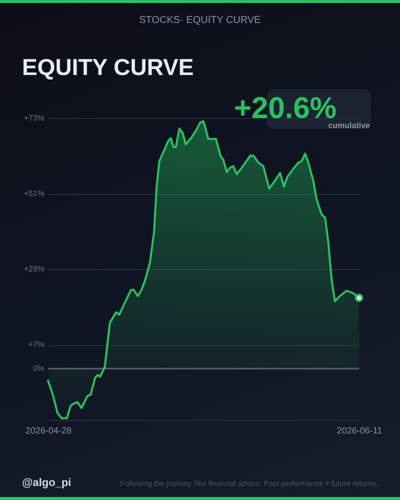  What do you see at coordinates (47, 483) in the screenshot?
I see `text: @algo_pi` at bounding box center [47, 483].